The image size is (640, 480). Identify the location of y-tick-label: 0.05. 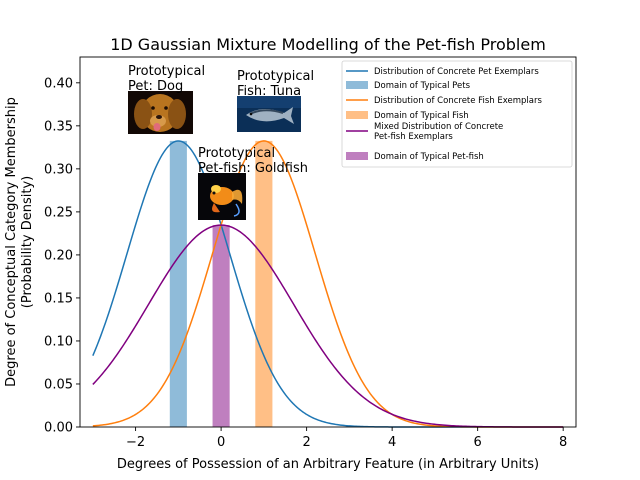
(58, 384).